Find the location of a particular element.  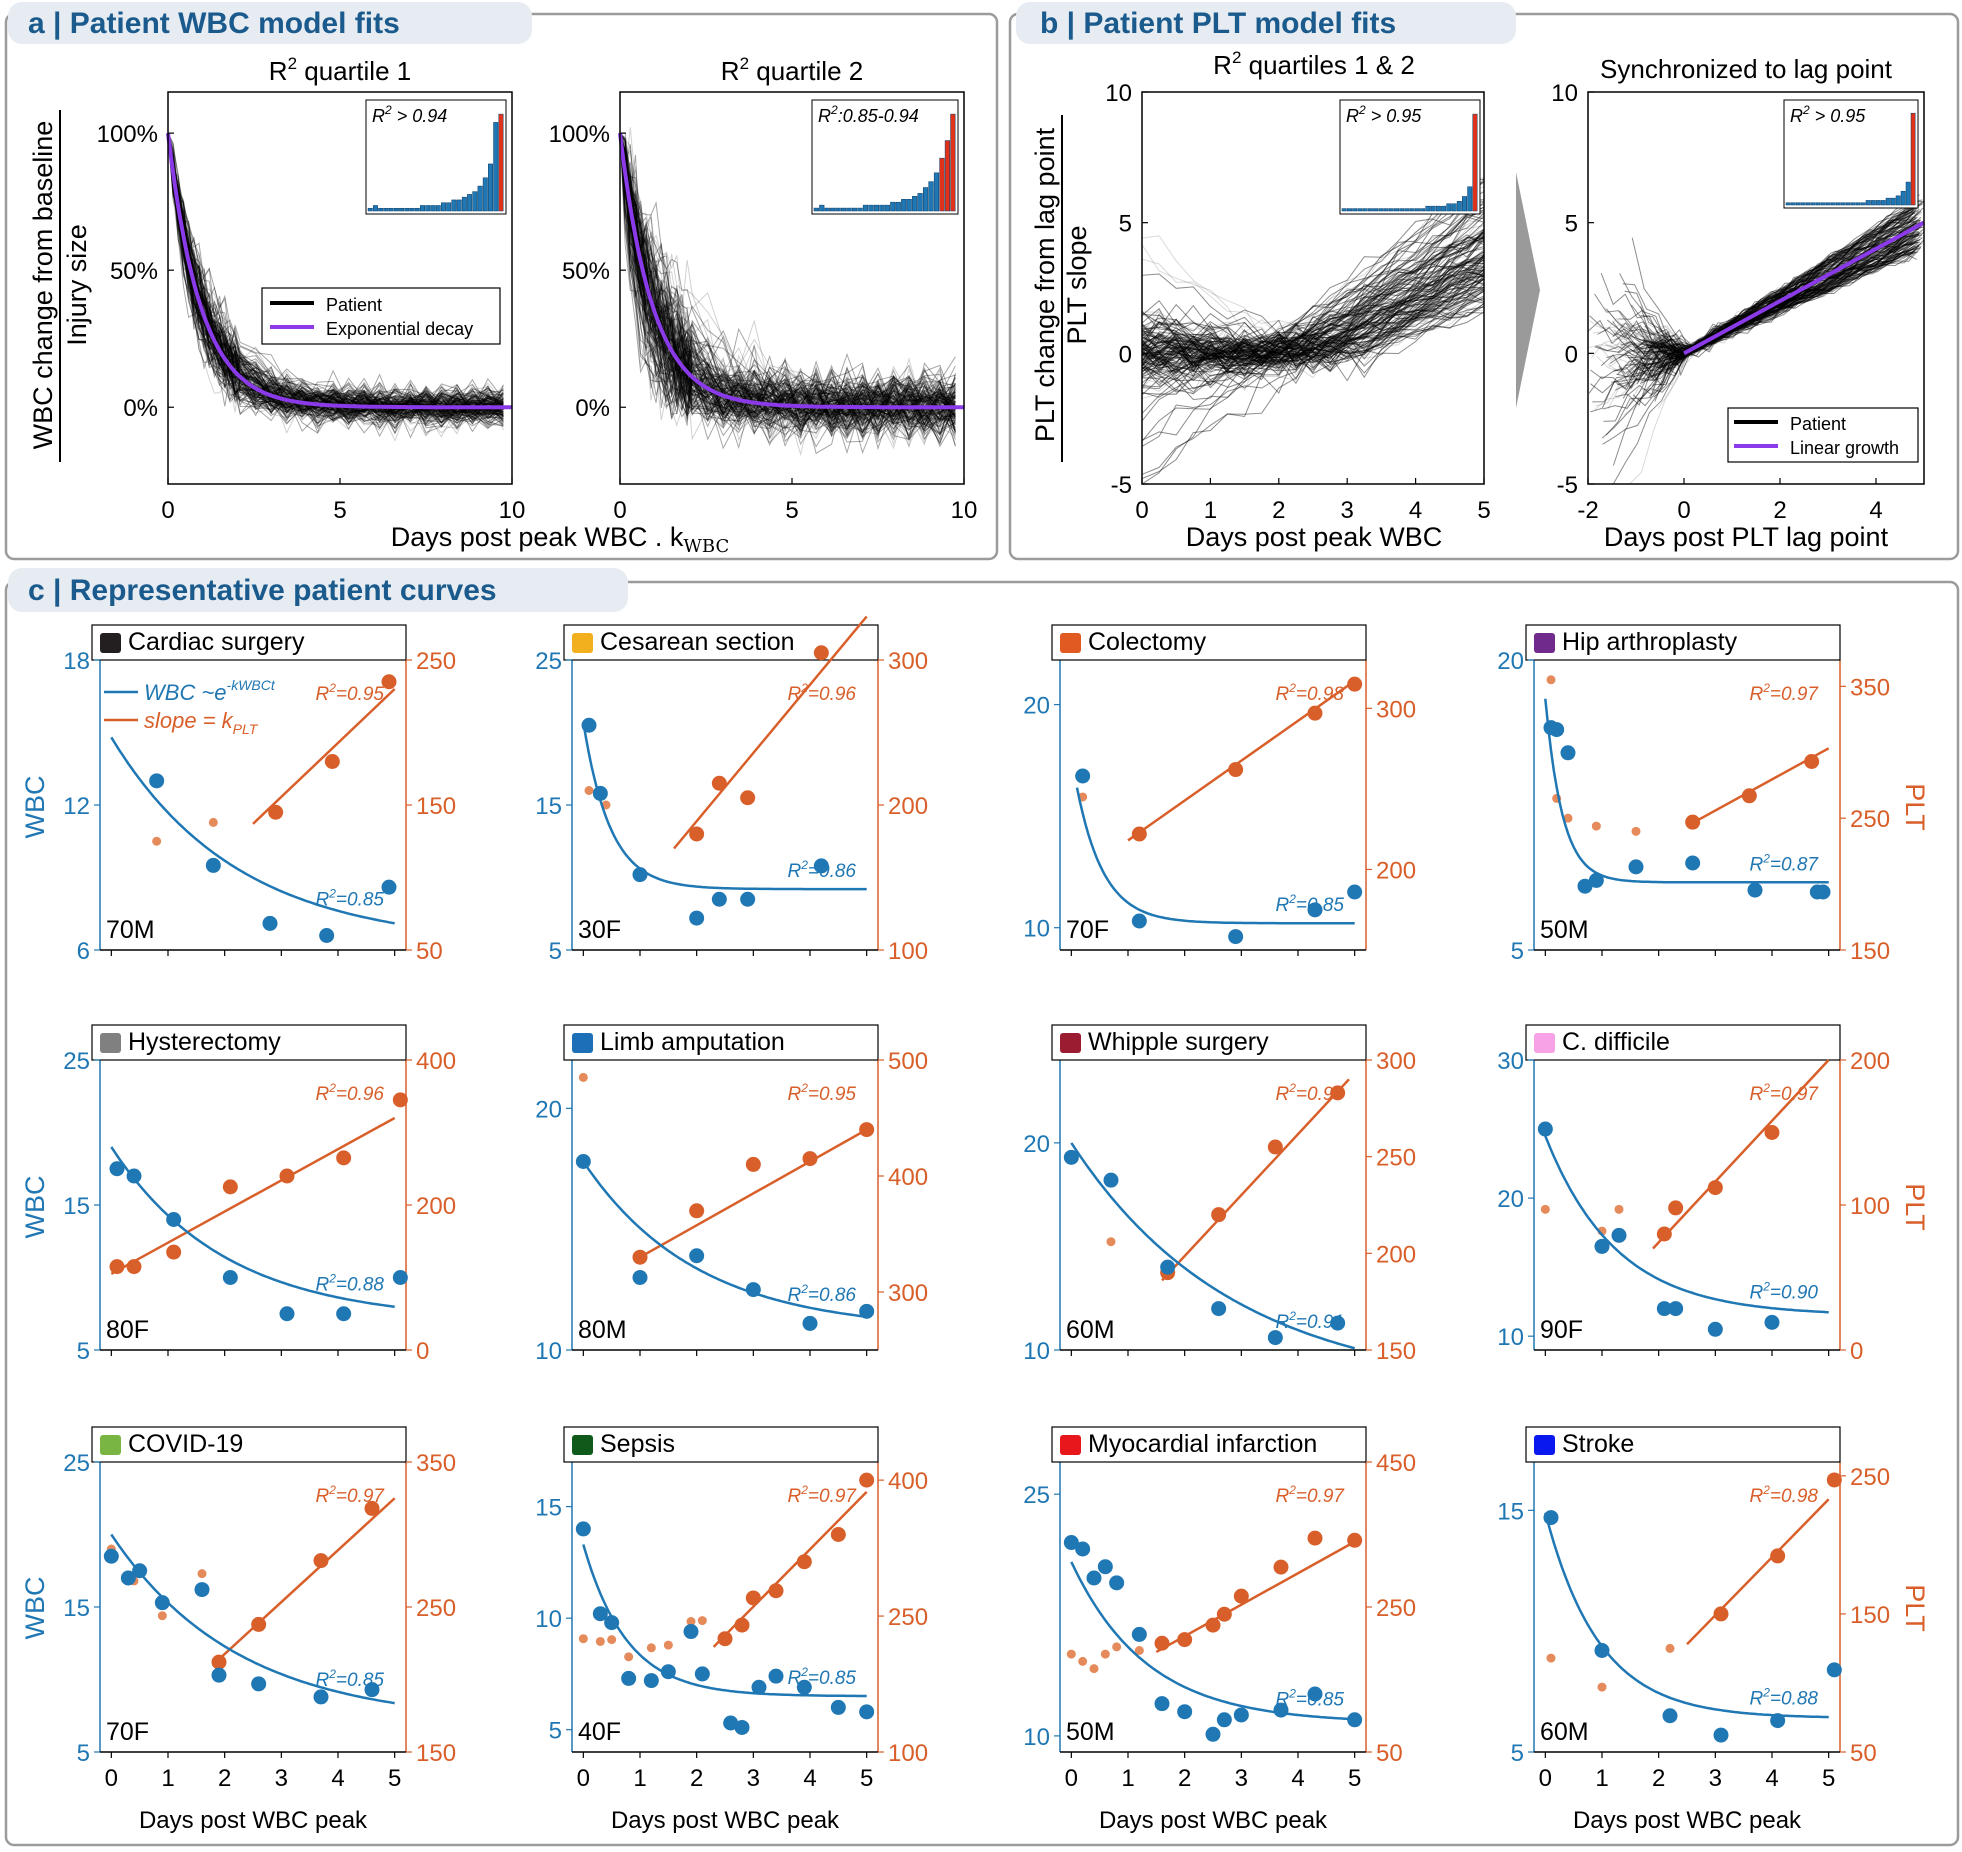

patient-demographic: 50M is located at coordinates (1564, 930).